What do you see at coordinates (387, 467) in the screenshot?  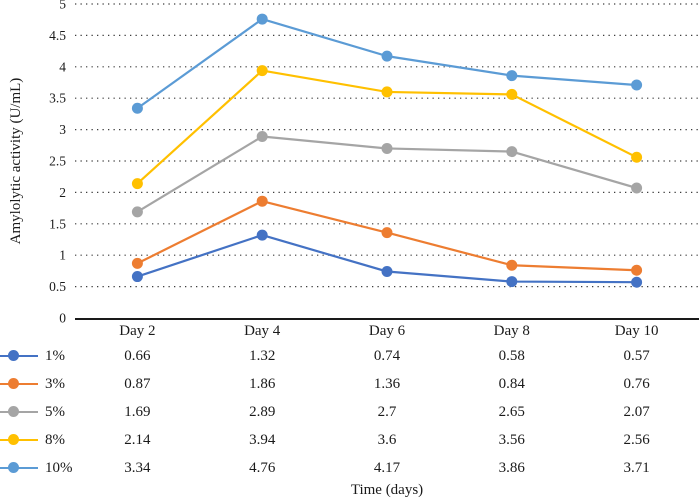 I see `value-cell: 4.17` at bounding box center [387, 467].